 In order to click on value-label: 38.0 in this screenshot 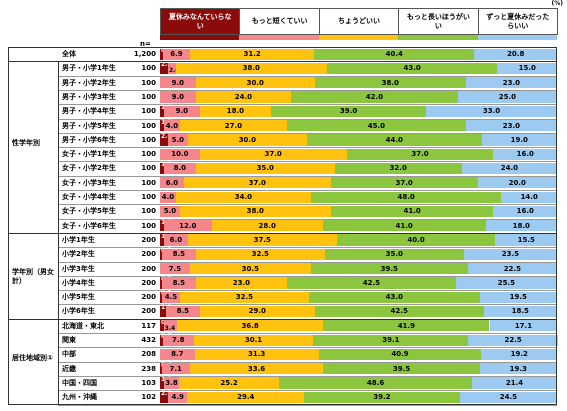, I will do `click(255, 211)`.